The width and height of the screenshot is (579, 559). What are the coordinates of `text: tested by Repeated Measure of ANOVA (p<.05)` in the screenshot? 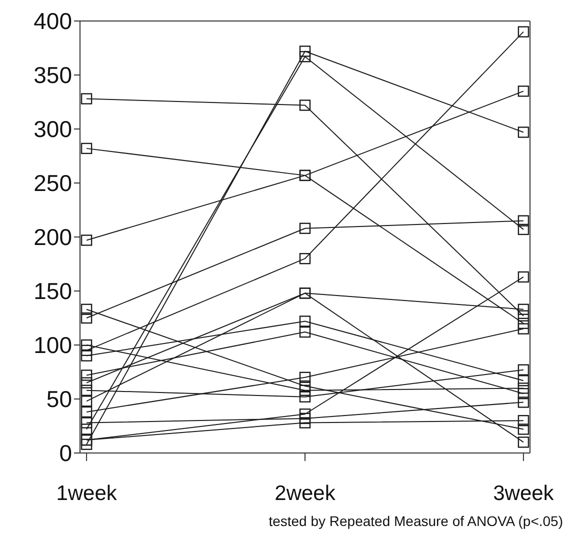 It's located at (416, 521).